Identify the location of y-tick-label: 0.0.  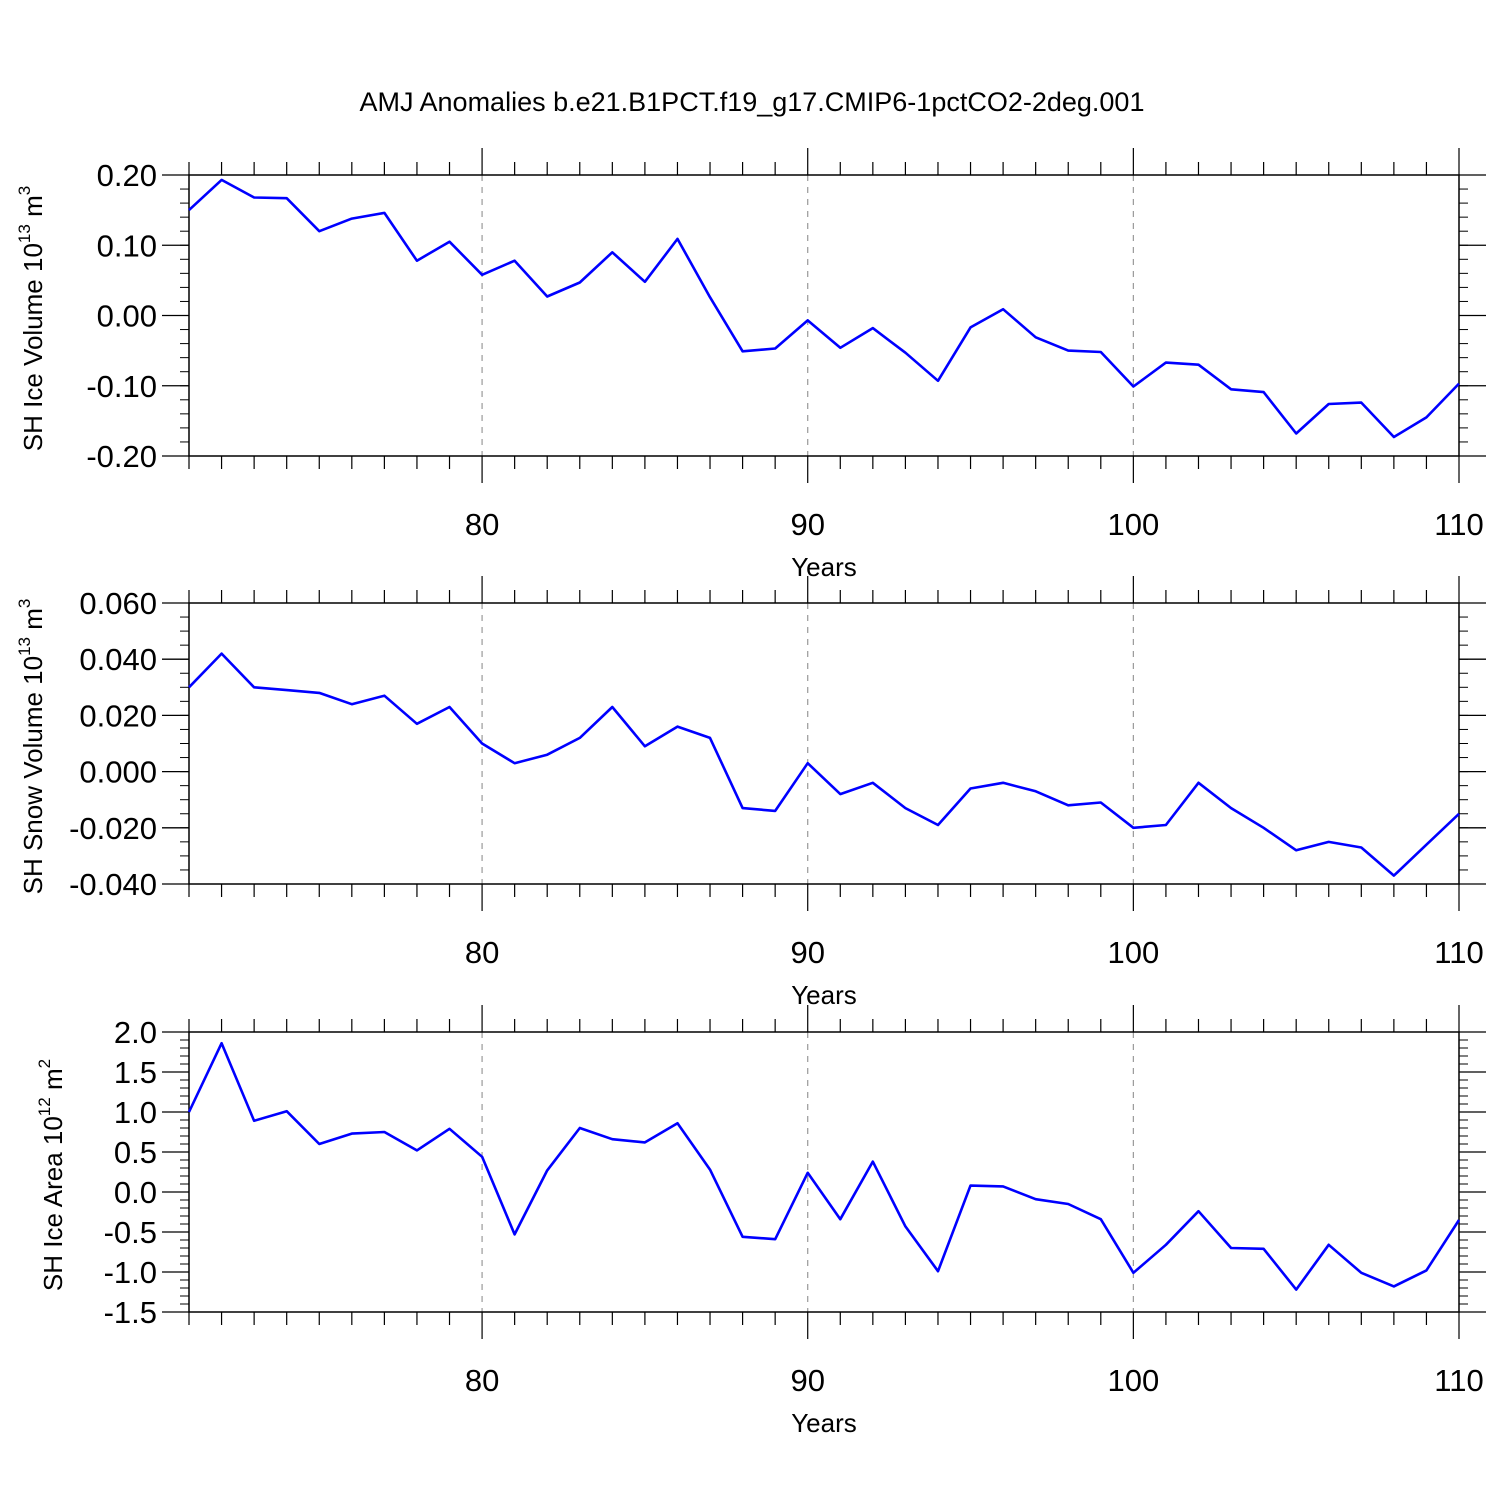
(135, 1192).